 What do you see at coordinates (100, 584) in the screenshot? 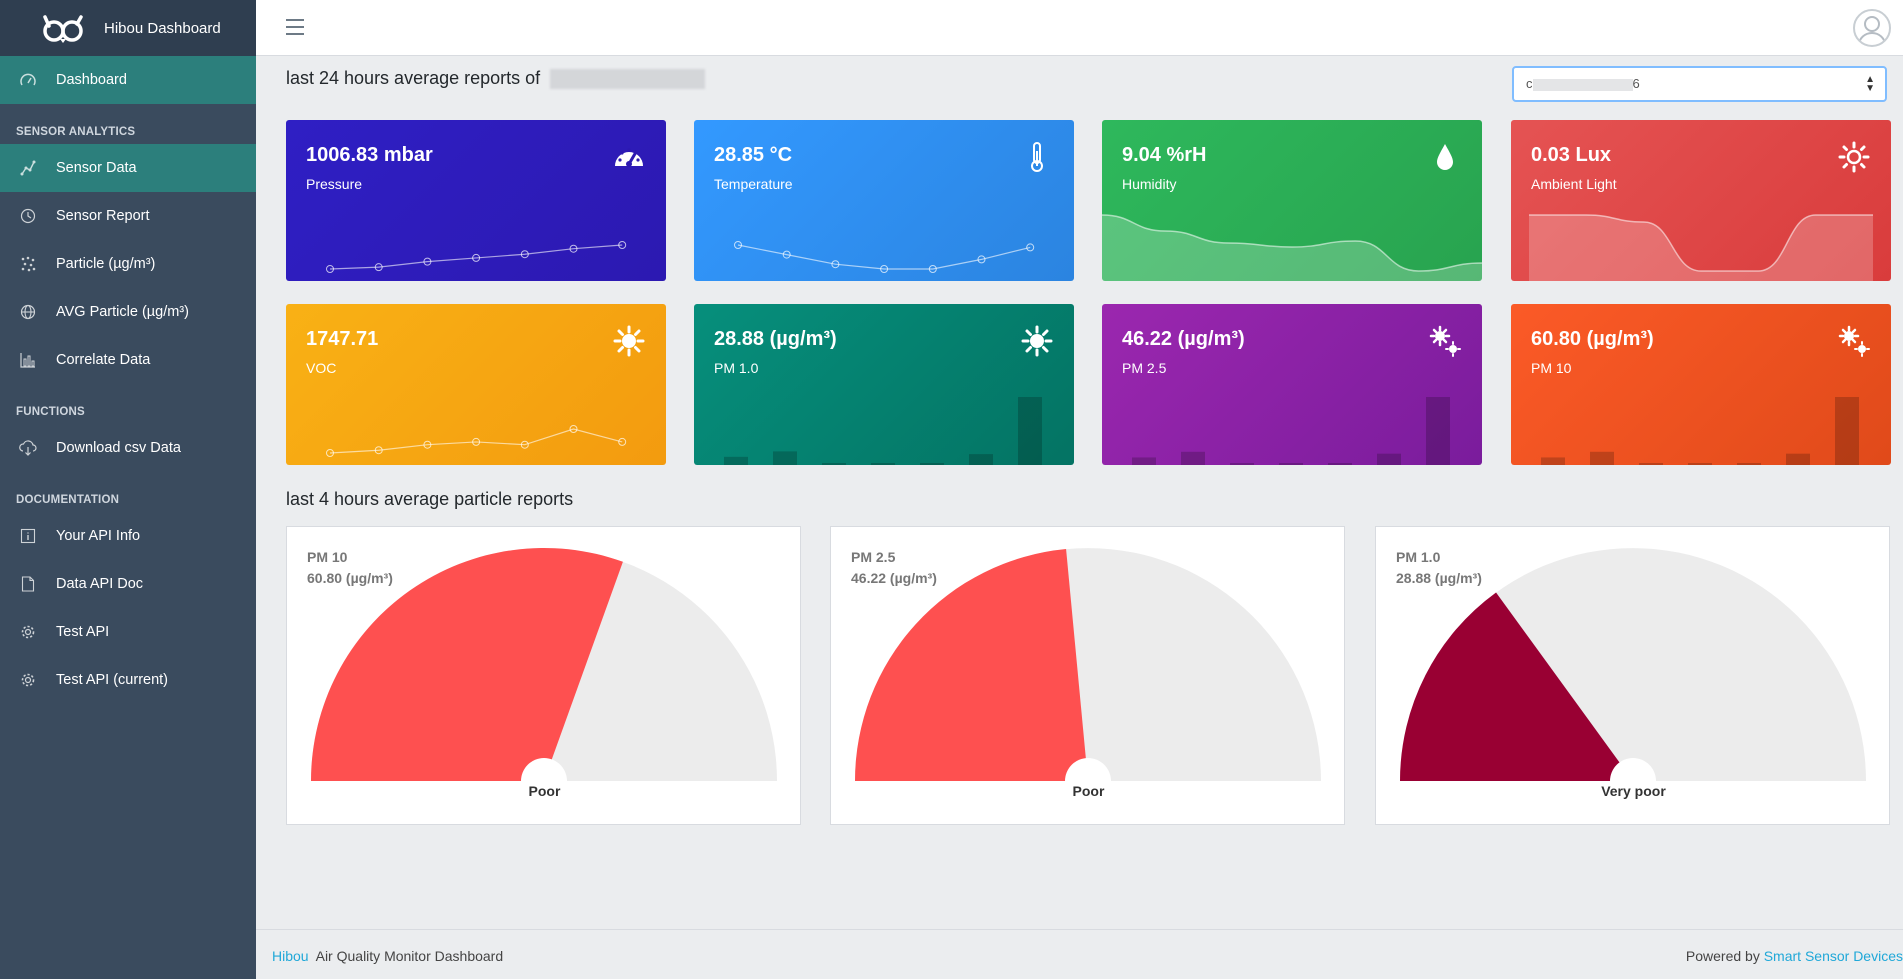
I see `sidebar-item-label: Data API Doc` at bounding box center [100, 584].